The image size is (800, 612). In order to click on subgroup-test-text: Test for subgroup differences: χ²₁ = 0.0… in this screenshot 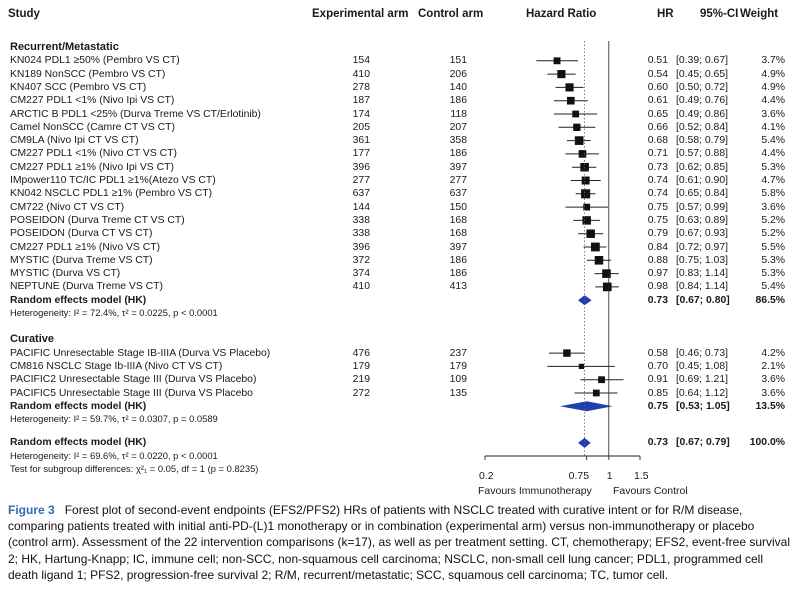, I will do `click(134, 468)`.